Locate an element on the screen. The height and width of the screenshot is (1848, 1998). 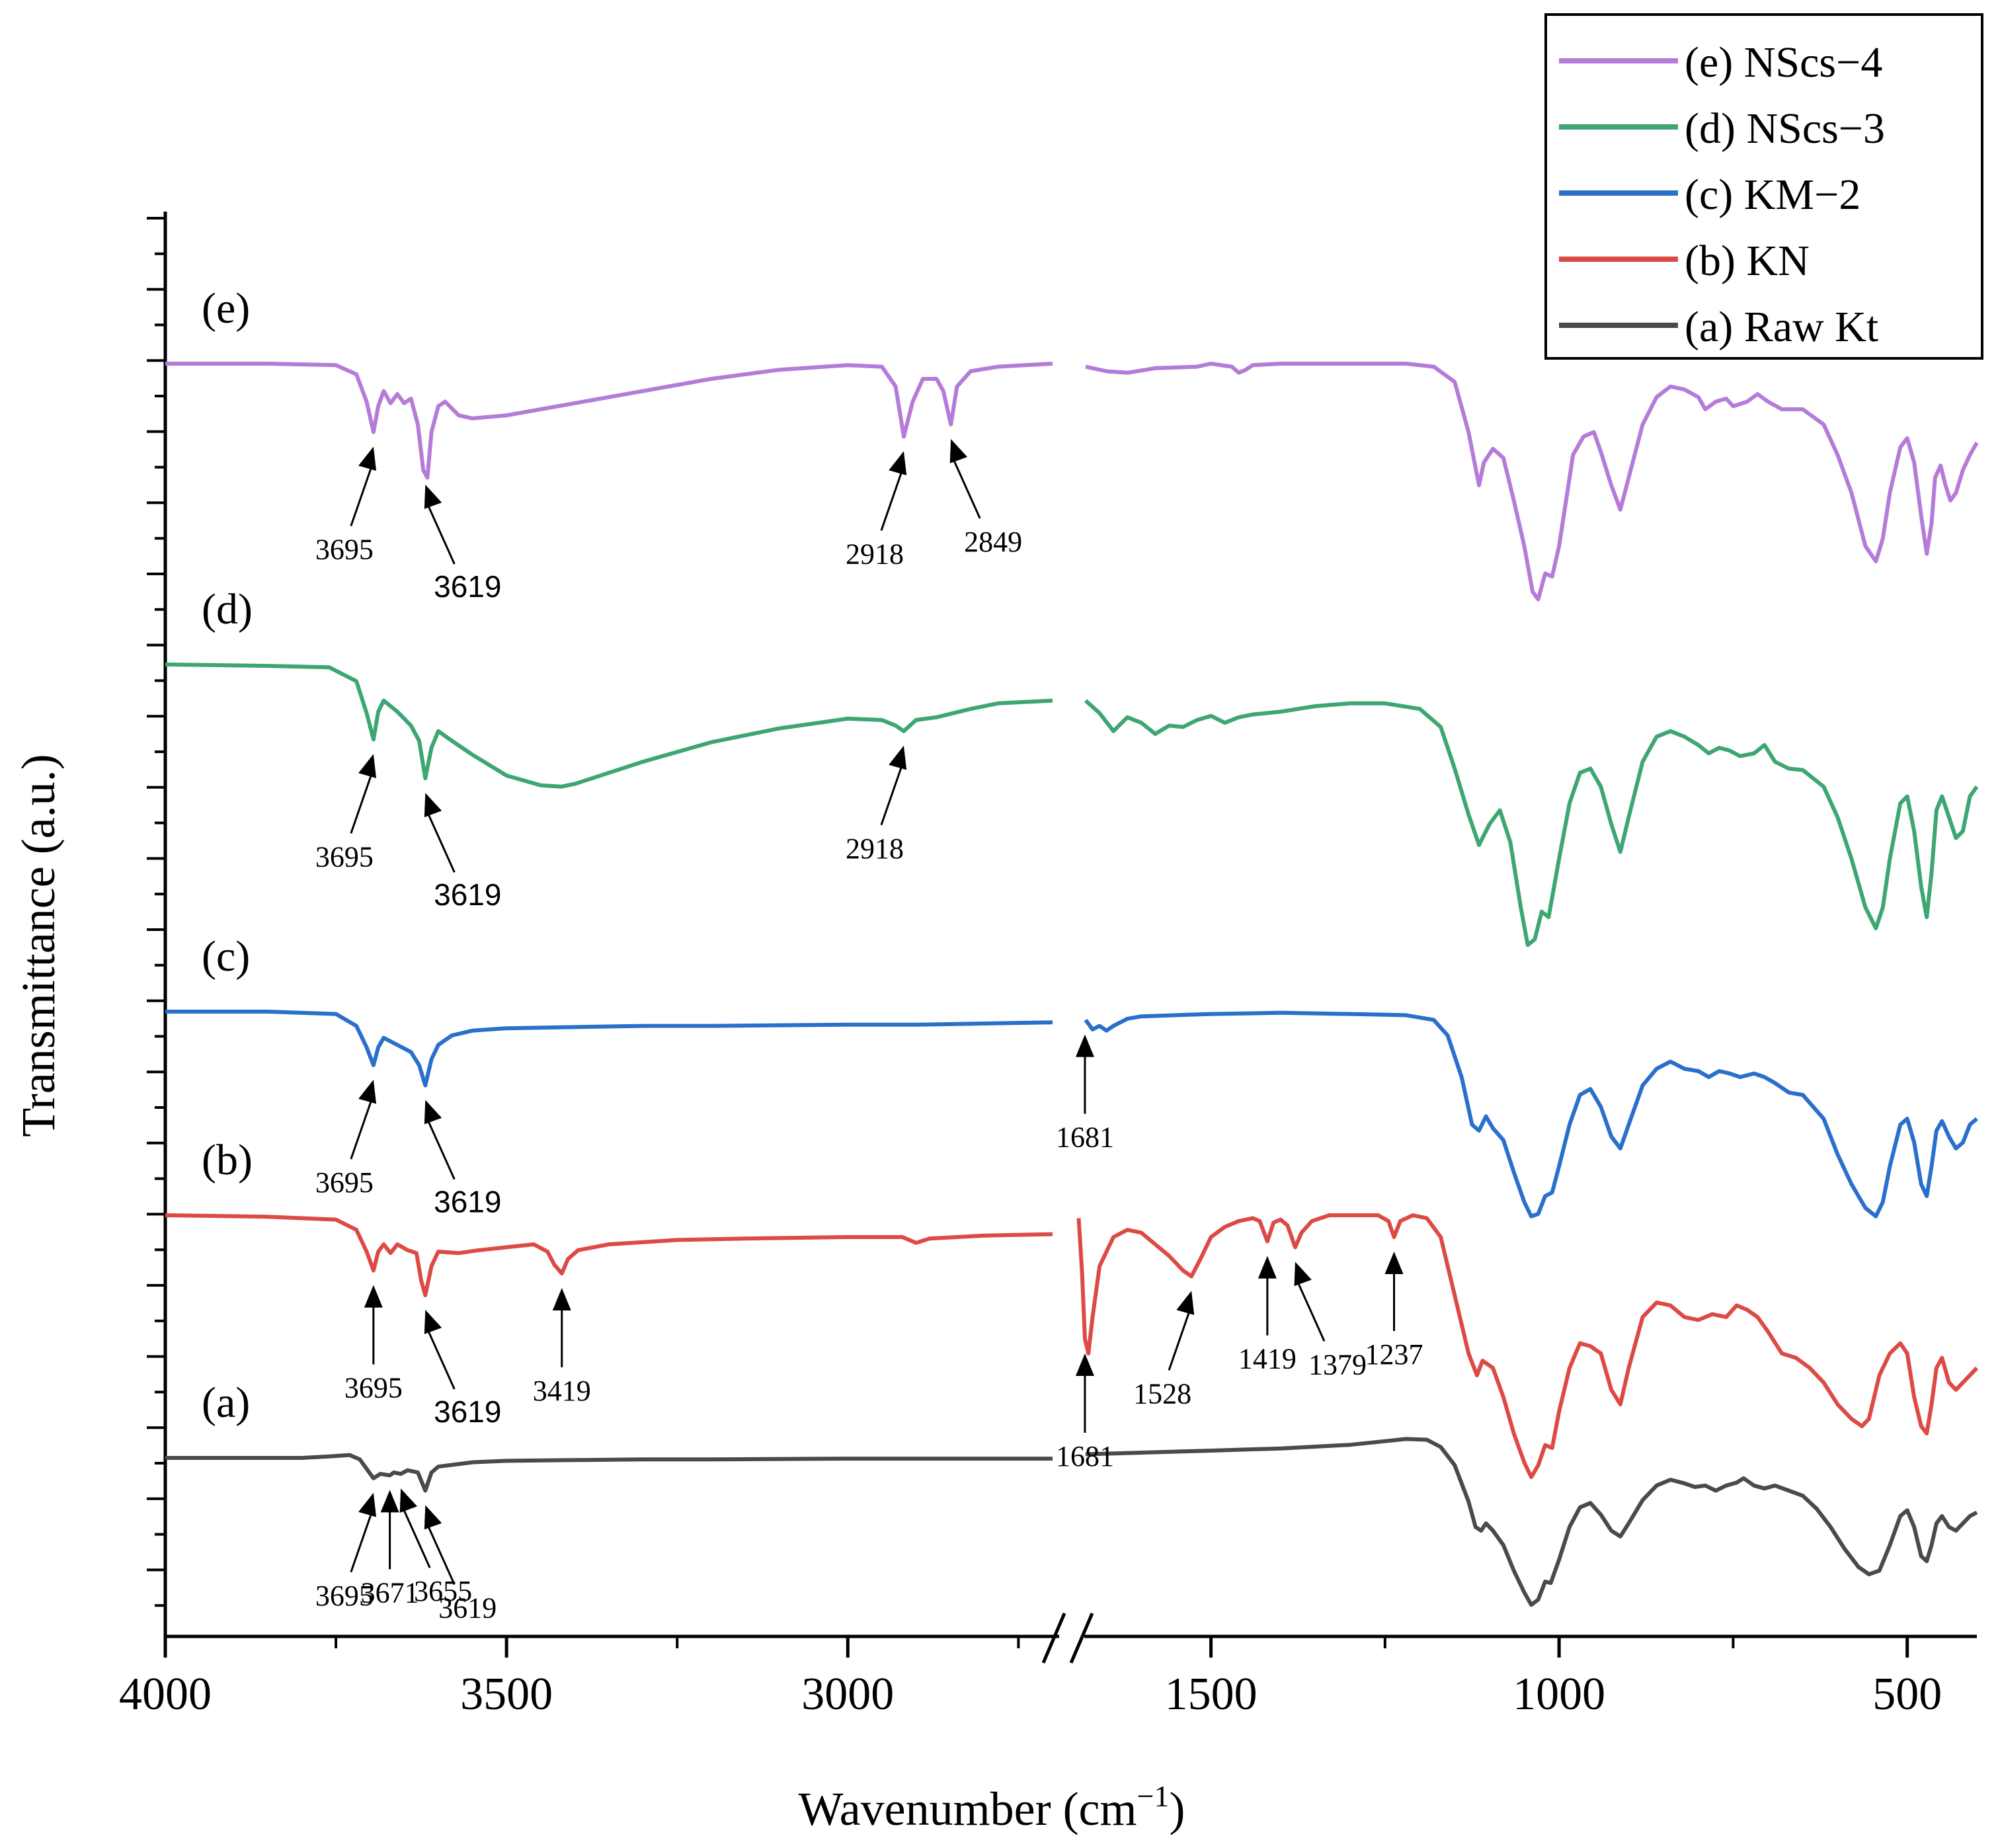
annotation-label: 1528 is located at coordinates (1162, 1393).